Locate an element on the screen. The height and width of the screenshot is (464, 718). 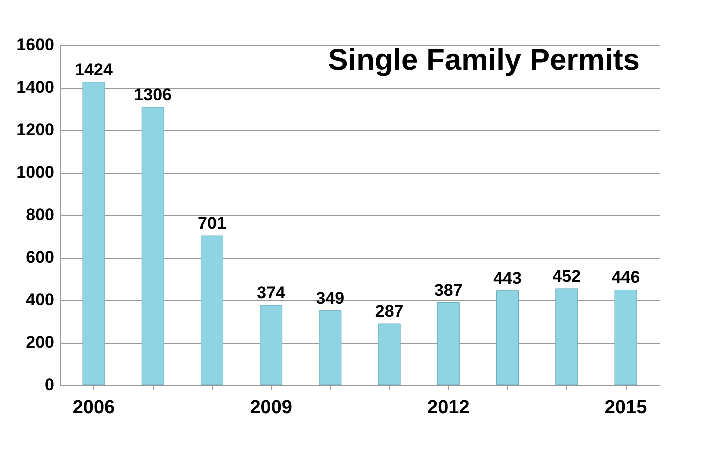
y-tick-label: 1400 is located at coordinates (35, 87).